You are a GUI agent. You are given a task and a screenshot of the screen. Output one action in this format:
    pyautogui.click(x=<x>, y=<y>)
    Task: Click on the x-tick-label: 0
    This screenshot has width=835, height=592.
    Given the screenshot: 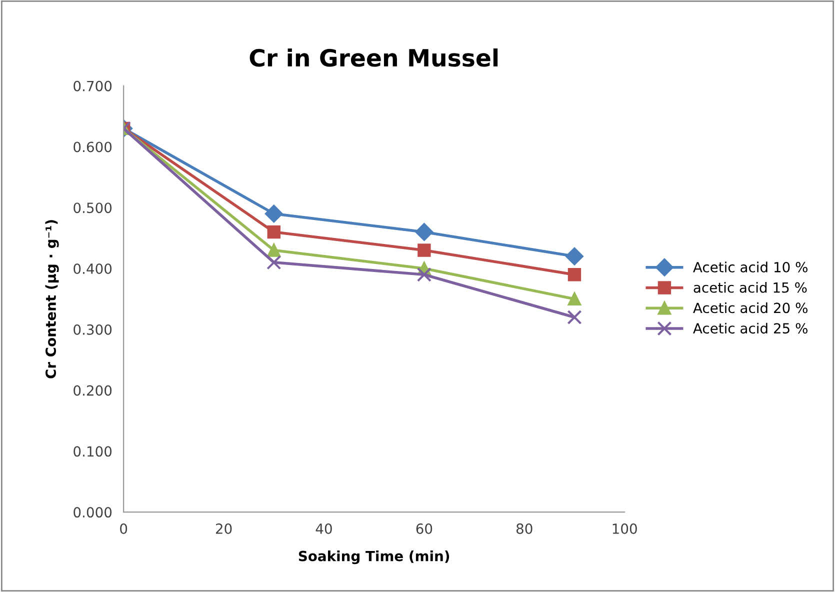 What is the action you would take?
    pyautogui.click(x=124, y=528)
    